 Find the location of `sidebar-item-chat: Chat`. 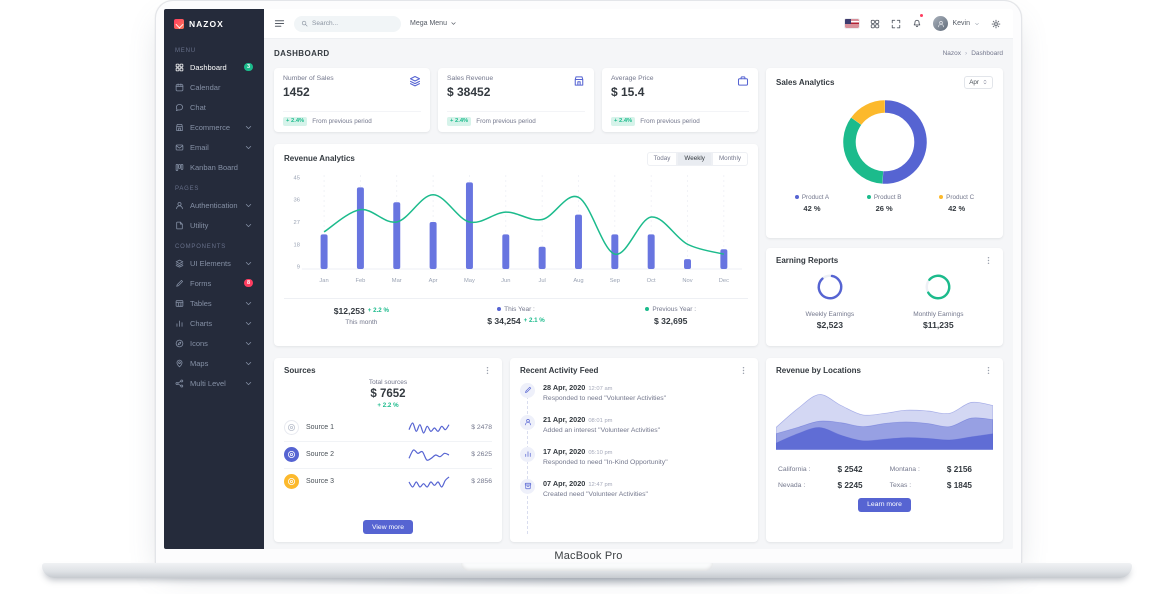

sidebar-item-chat: Chat is located at coordinates (214, 107).